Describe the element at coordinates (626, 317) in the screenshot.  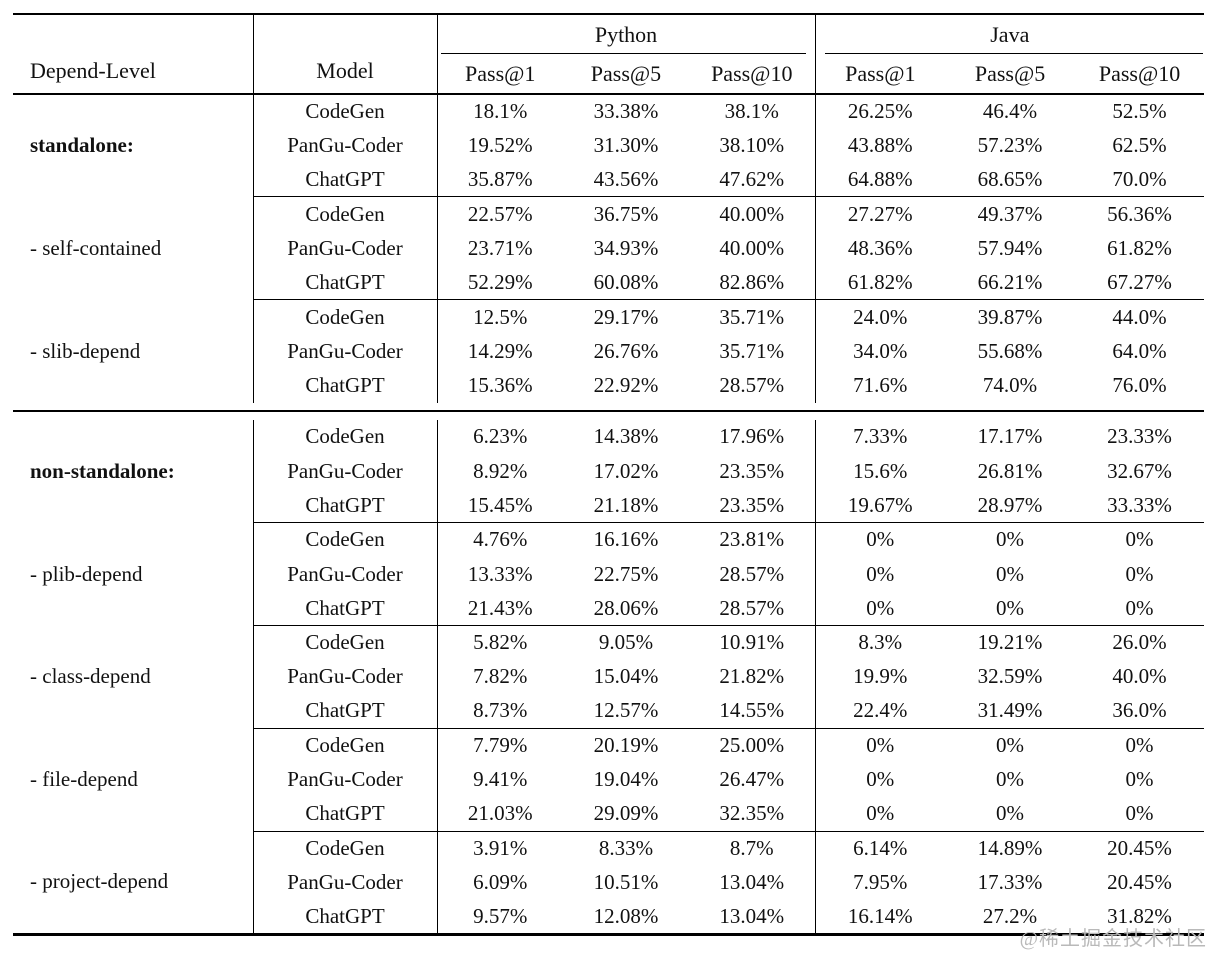
I see `python-pass5-cell: 29.17%` at that location.